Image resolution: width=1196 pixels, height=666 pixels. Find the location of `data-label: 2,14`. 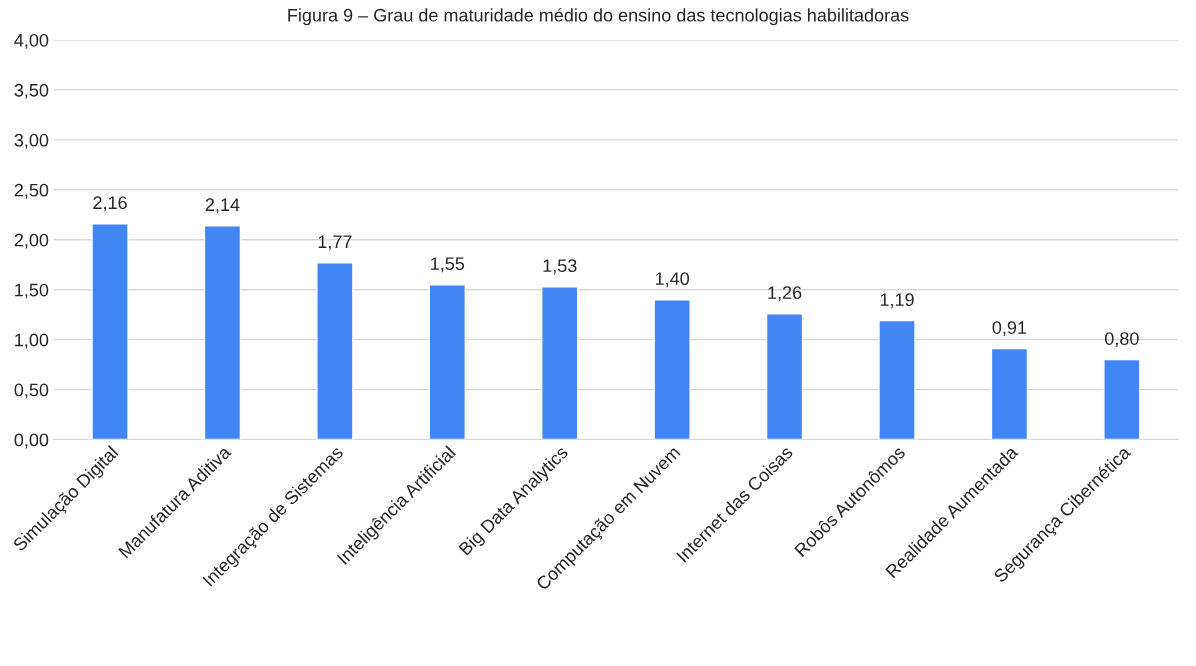

data-label: 2,14 is located at coordinates (222, 206).